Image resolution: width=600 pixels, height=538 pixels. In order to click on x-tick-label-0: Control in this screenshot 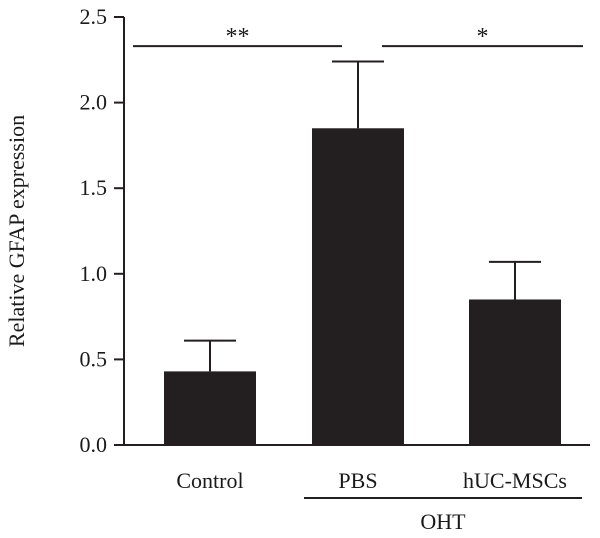, I will do `click(209, 480)`.